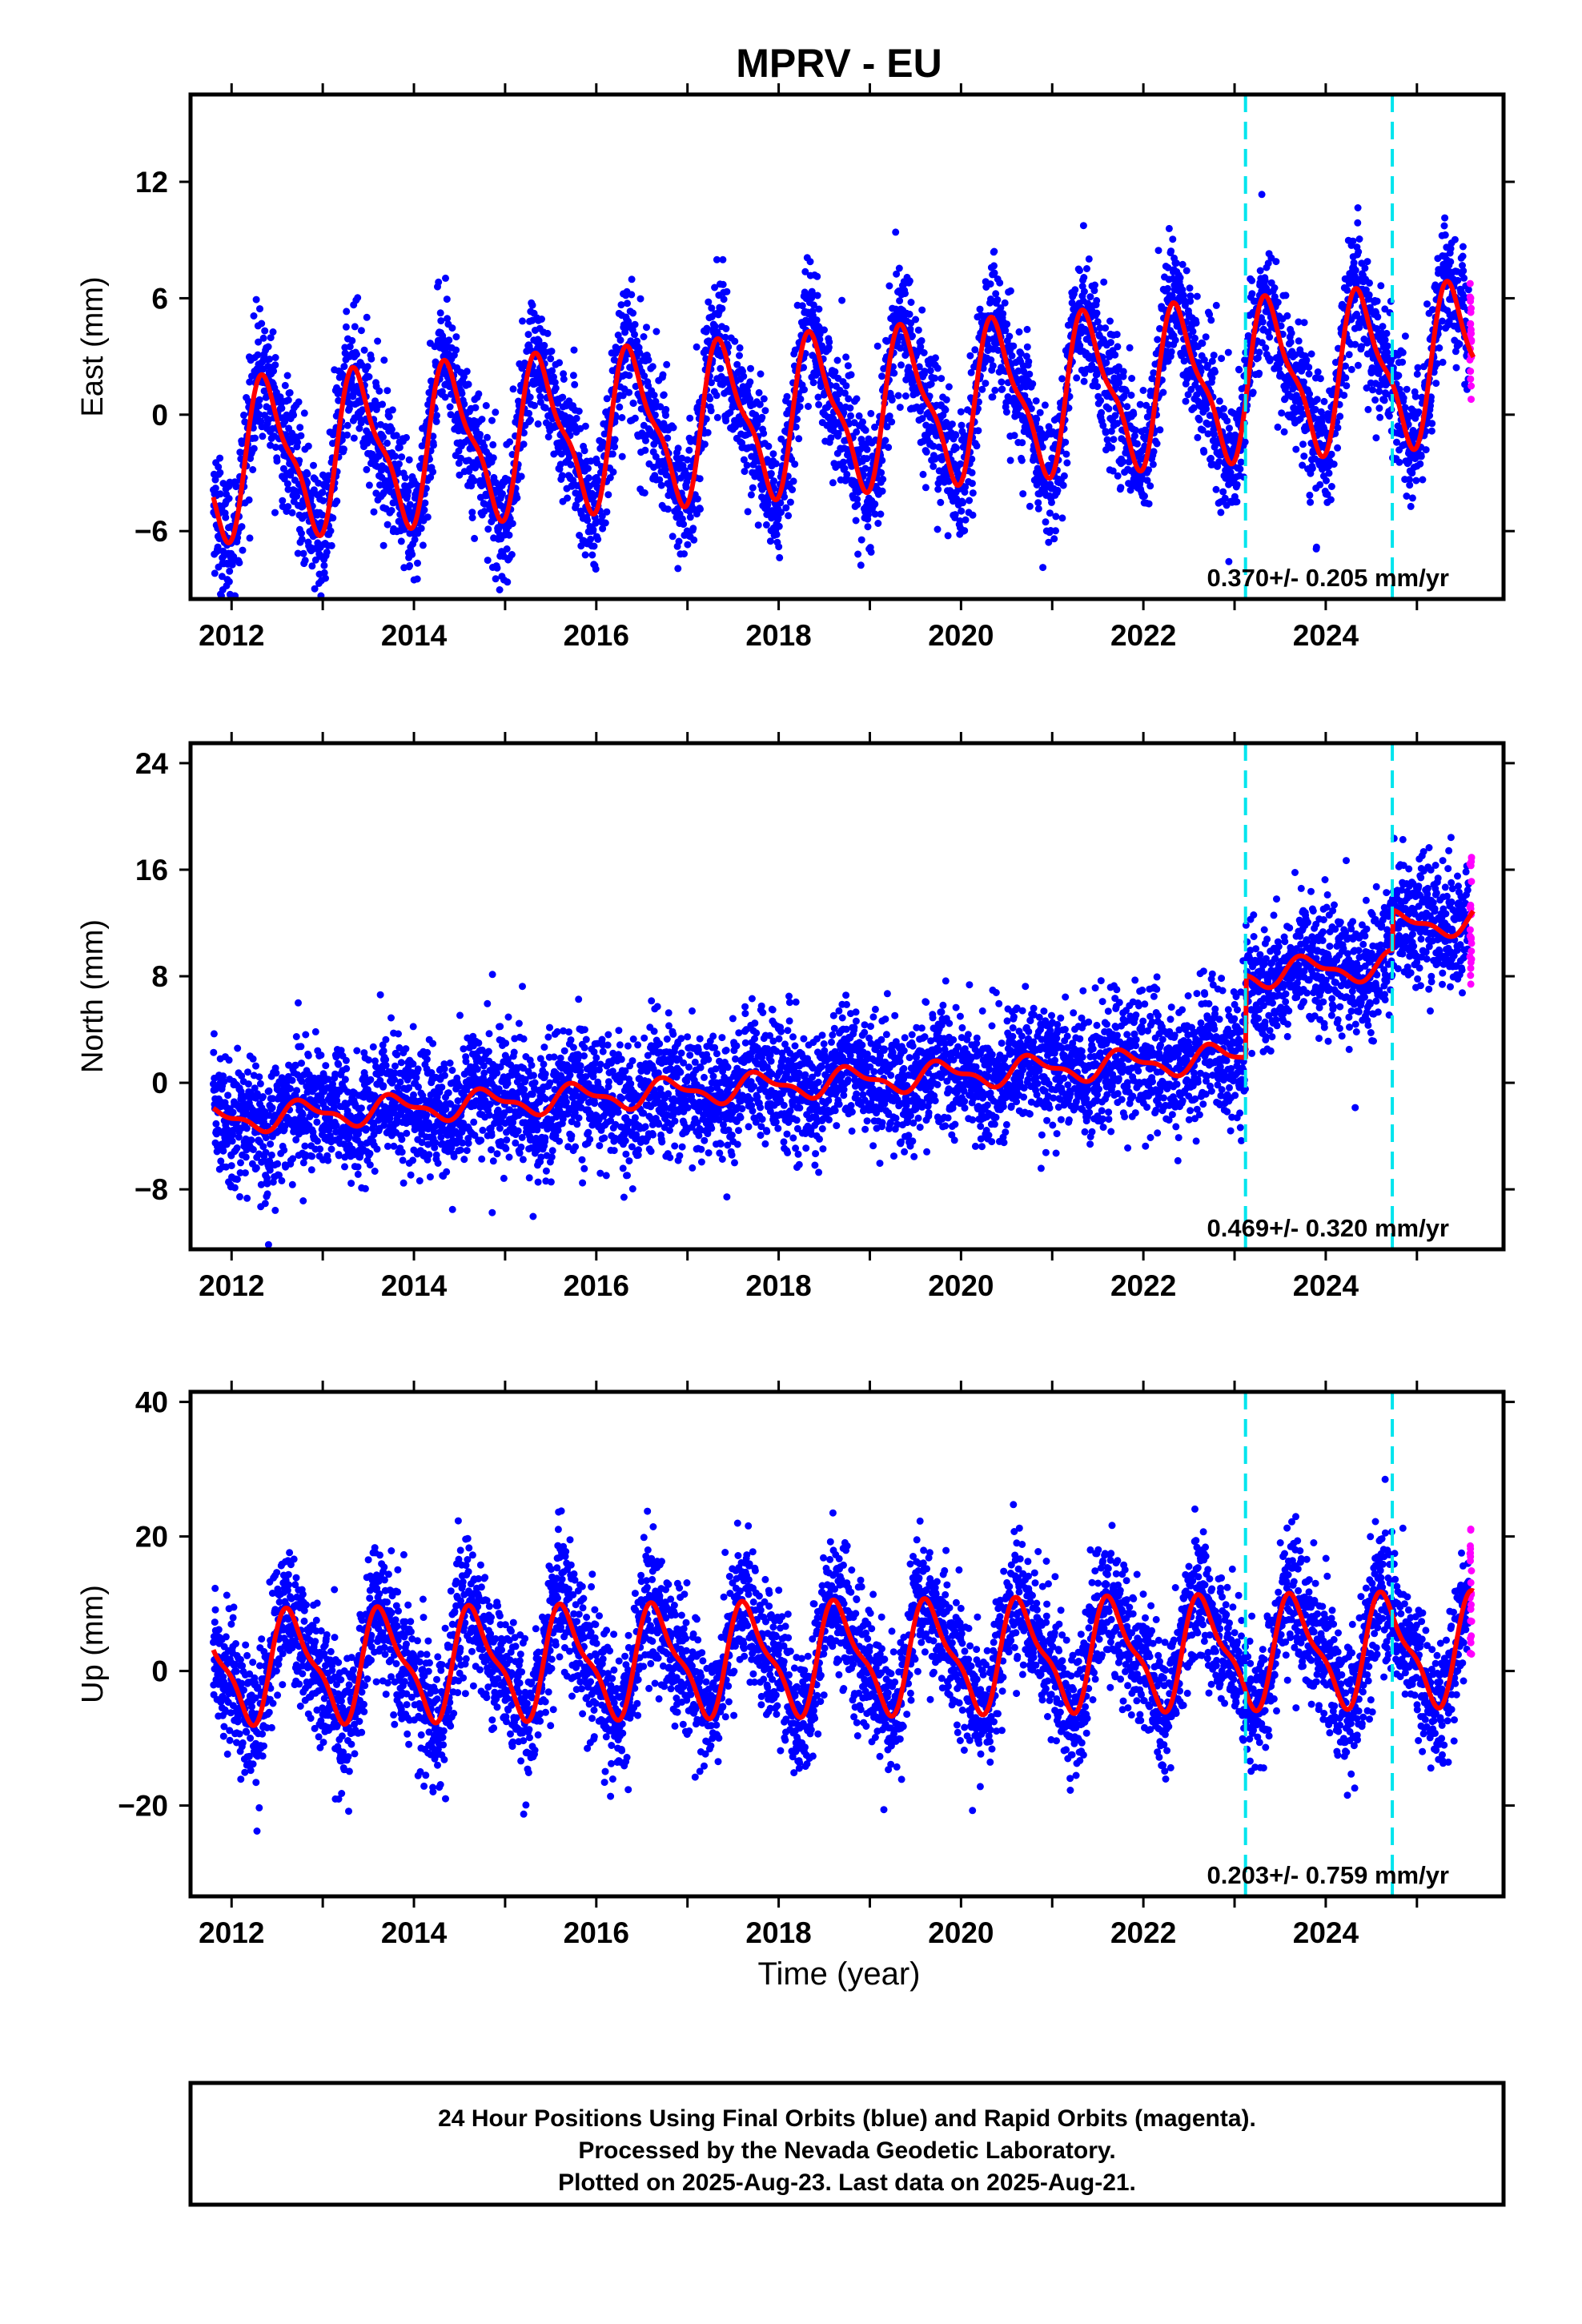 This screenshot has width=1582, height=2324. What do you see at coordinates (152, 763) in the screenshot?
I see `y-tick-label: 24` at bounding box center [152, 763].